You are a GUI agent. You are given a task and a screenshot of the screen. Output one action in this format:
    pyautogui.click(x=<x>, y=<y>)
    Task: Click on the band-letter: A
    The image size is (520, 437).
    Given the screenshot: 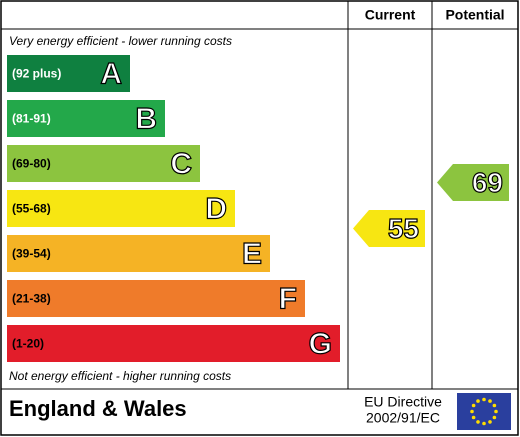 What is the action you would take?
    pyautogui.click(x=111, y=73)
    